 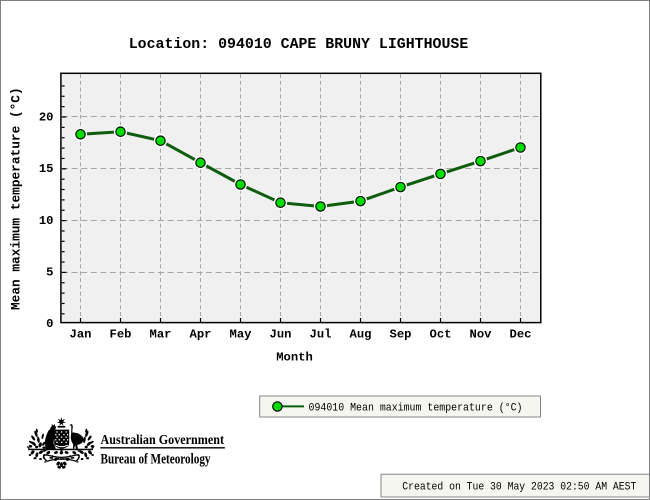 I want to click on svg-text: Nov, so click(x=481, y=335).